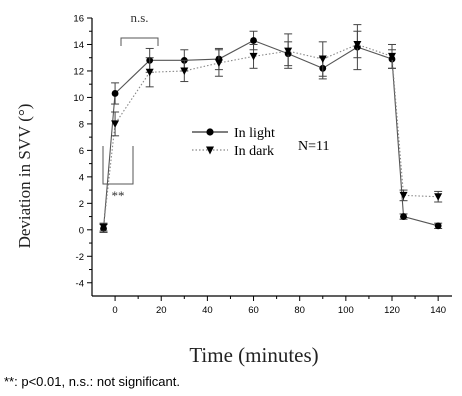  What do you see at coordinates (253, 355) in the screenshot?
I see `x-axis-label: Time (minutes)` at bounding box center [253, 355].